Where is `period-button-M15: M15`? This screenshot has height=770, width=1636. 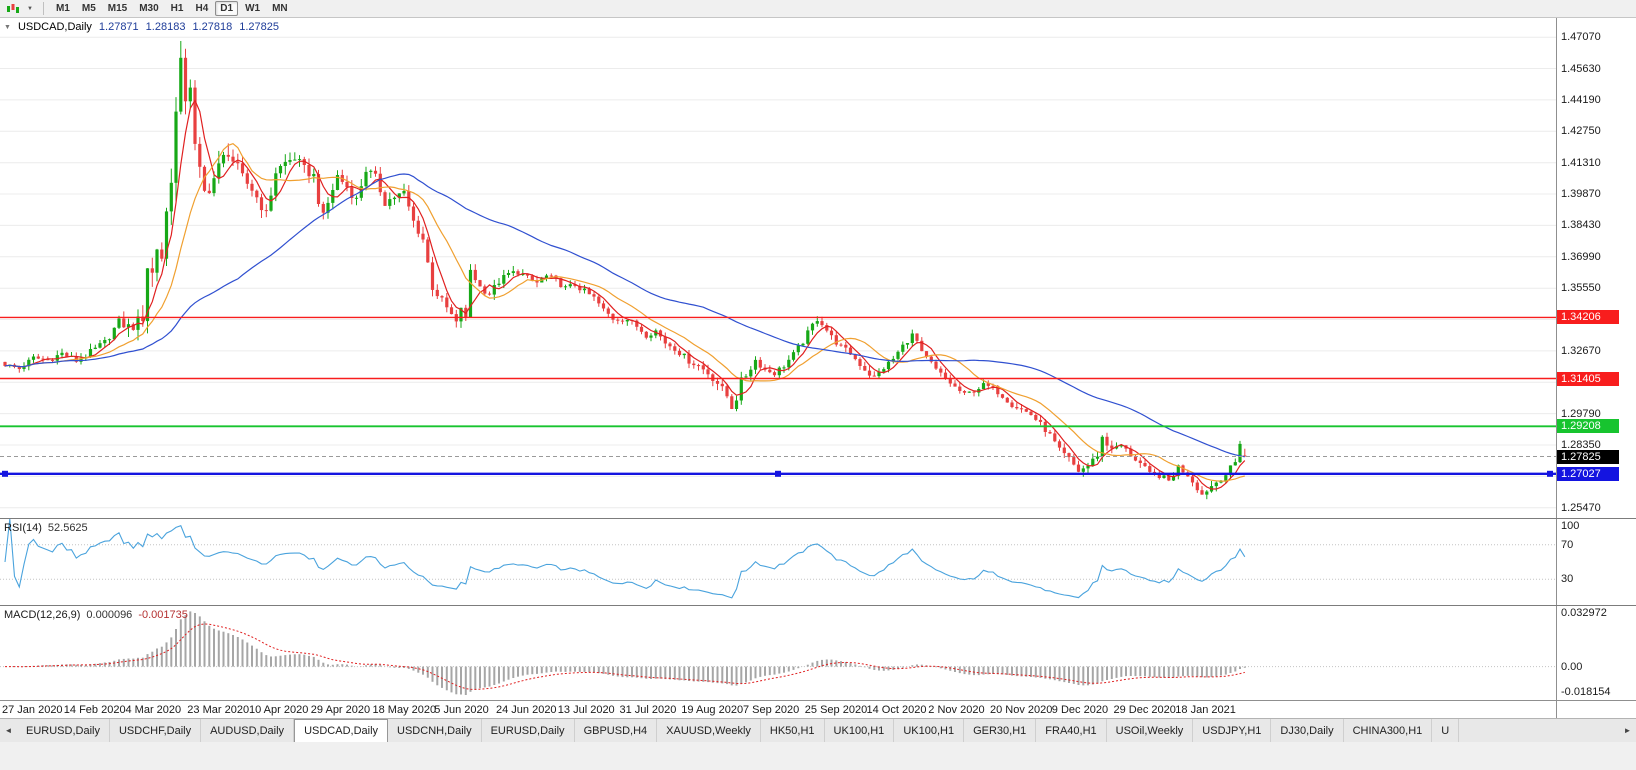
period-button-M15: M15 is located at coordinates (117, 8).